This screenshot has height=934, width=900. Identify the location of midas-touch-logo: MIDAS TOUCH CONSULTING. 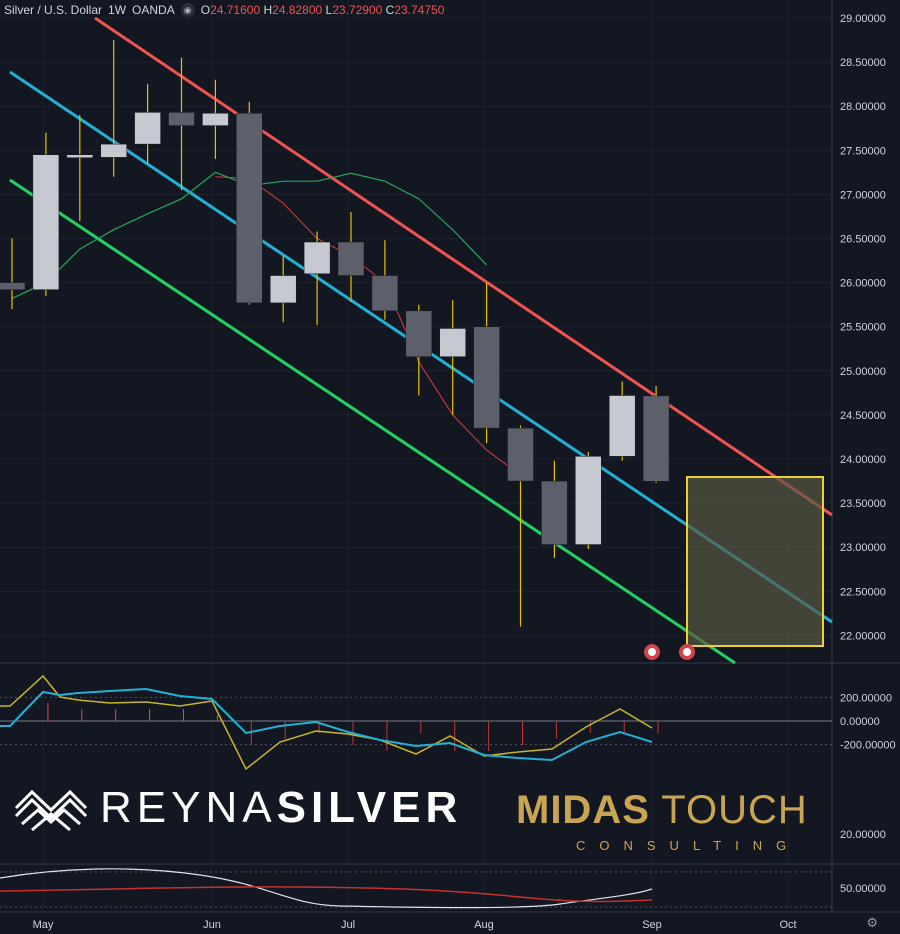
(662, 821).